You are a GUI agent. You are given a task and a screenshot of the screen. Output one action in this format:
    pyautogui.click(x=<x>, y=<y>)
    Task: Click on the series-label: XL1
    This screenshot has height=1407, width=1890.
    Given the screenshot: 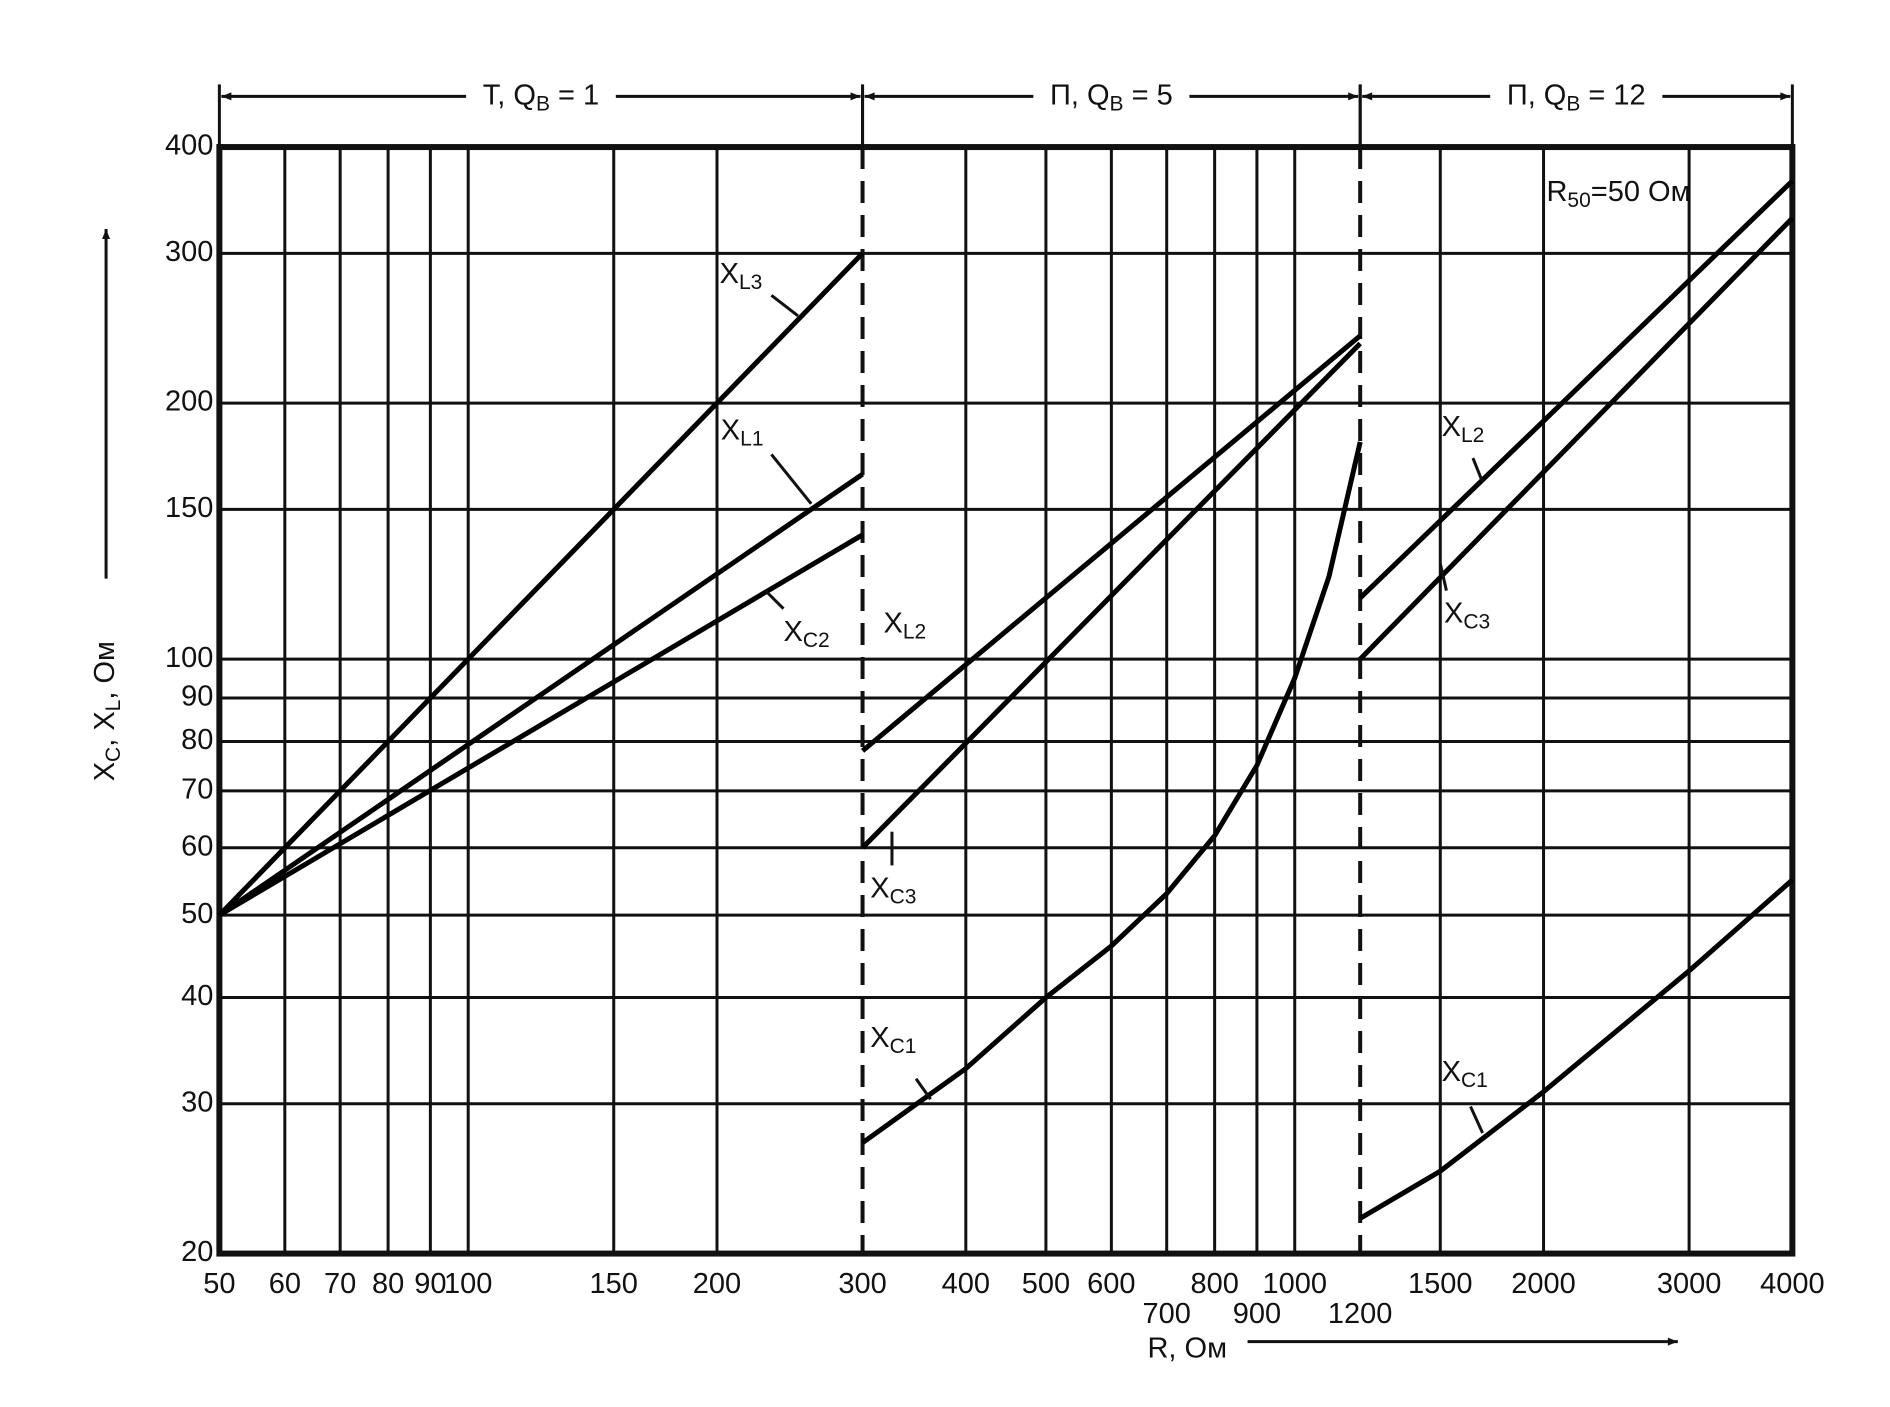 What is the action you would take?
    pyautogui.click(x=742, y=432)
    